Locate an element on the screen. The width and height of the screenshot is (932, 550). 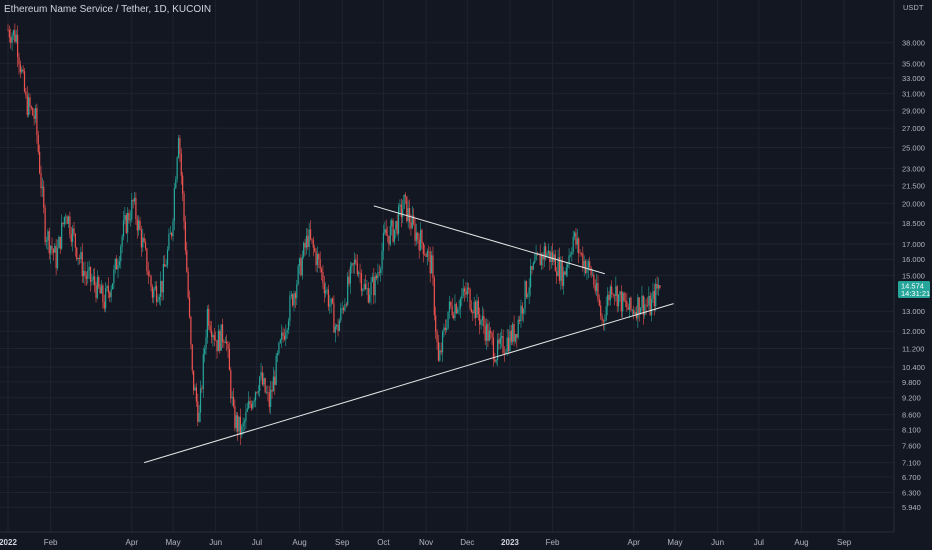
y-tick-label: 29.000 is located at coordinates (913, 110).